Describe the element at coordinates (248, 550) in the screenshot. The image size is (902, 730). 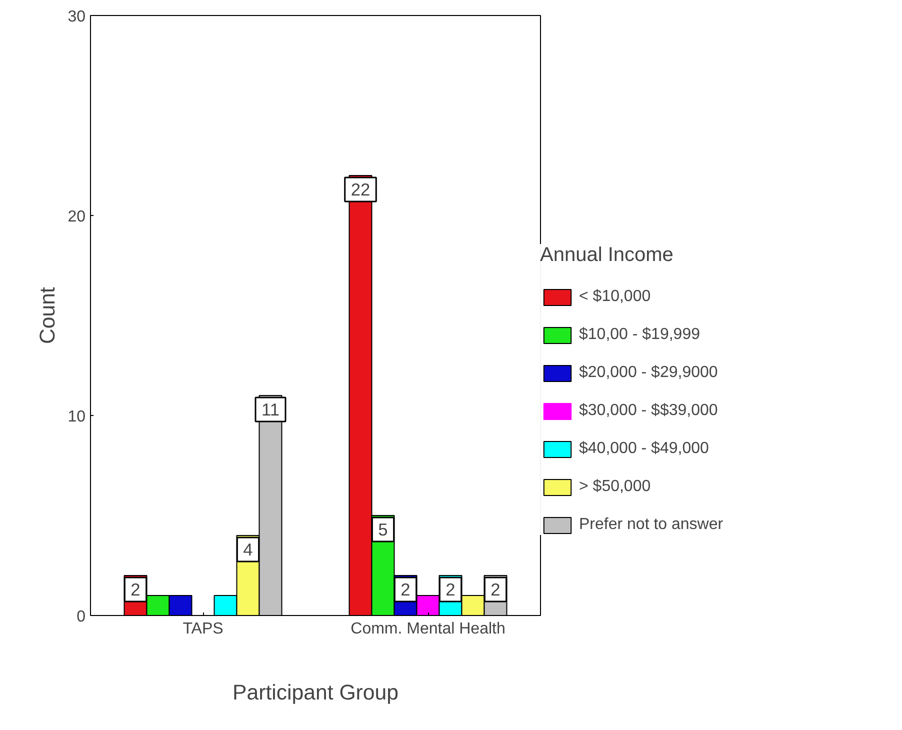
I see `data-label: 4` at that location.